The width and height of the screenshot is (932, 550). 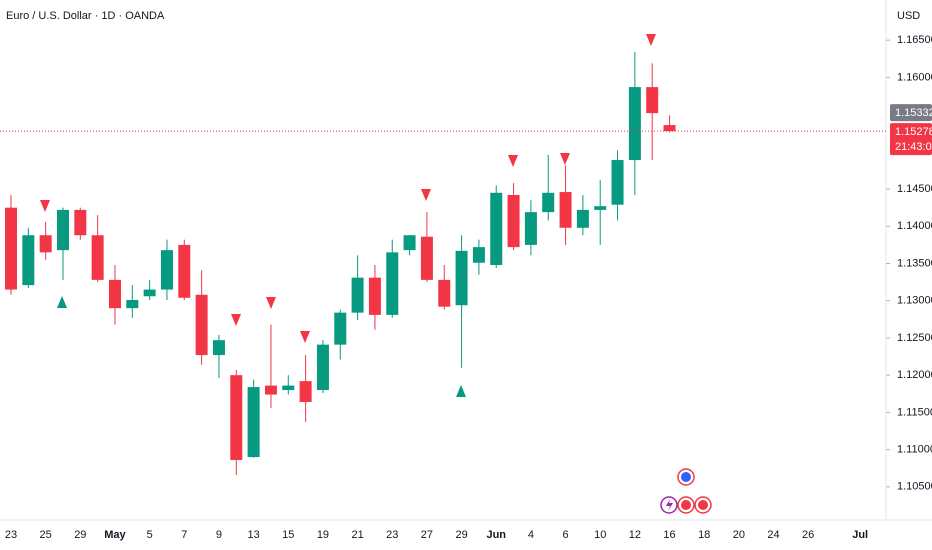 I want to click on x-tick-label: 26, so click(x=808, y=535).